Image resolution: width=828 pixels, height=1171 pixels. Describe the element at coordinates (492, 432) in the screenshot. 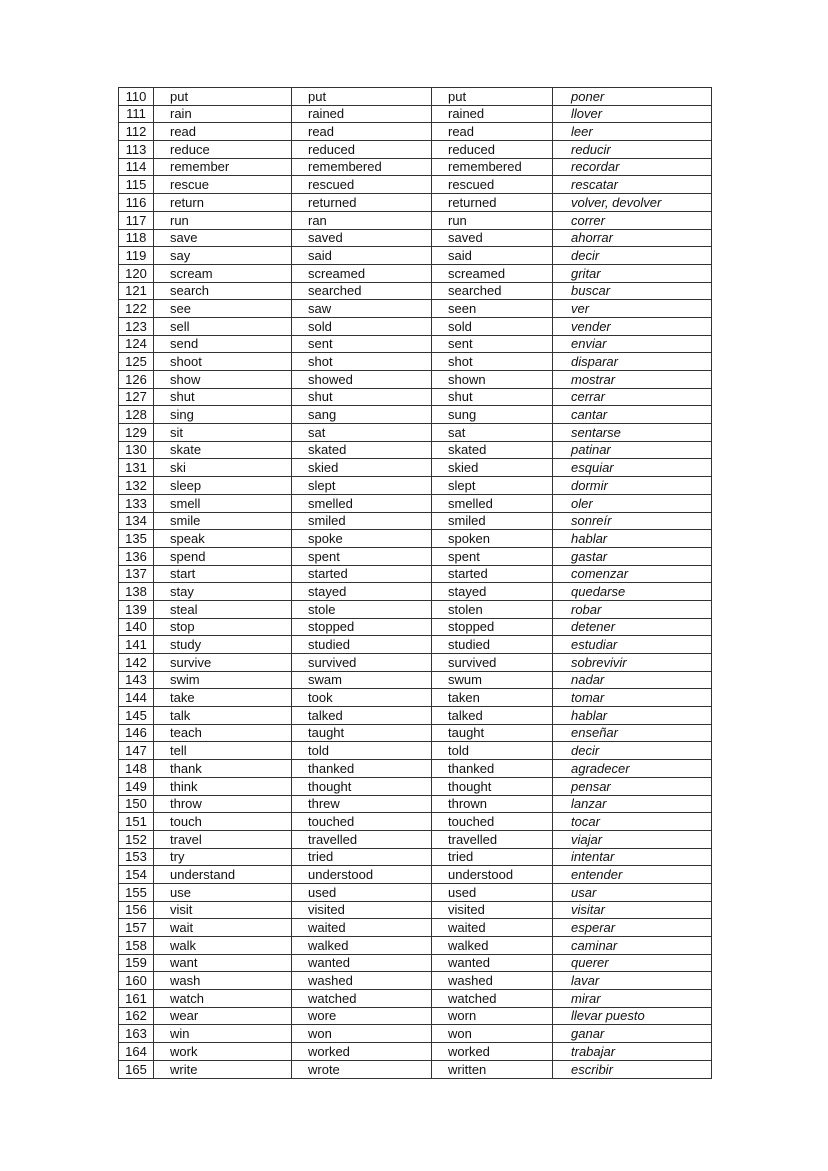

I see `past-participle-cell: sat` at that location.